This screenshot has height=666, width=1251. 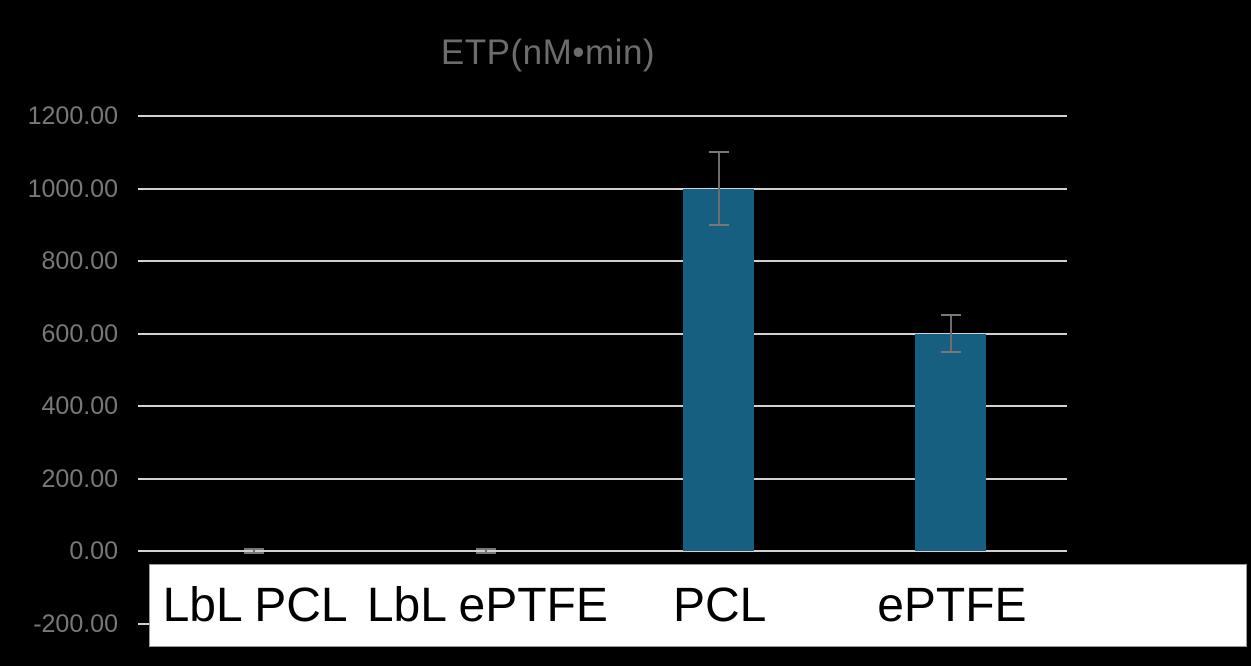 I want to click on category-label: PCL, so click(x=719, y=605).